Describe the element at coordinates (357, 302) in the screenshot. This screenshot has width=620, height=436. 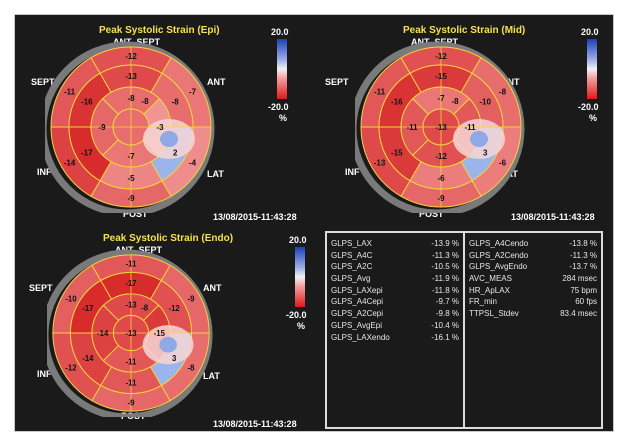
I see `measurement-label: GLPS_A4Cepi` at that location.